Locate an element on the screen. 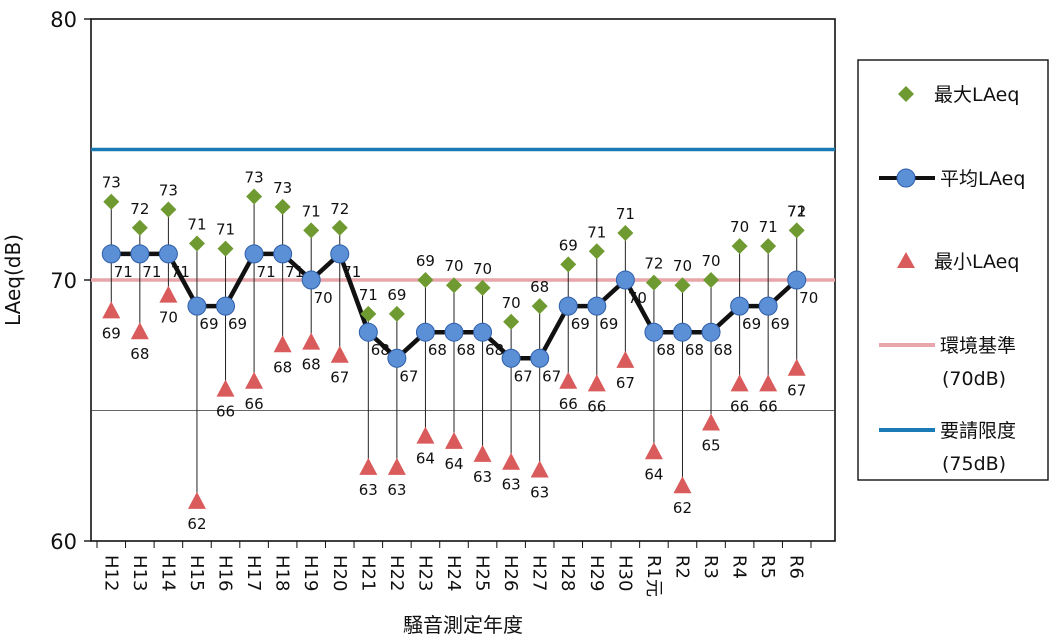  x-tick-label: H29 is located at coordinates (596, 573).